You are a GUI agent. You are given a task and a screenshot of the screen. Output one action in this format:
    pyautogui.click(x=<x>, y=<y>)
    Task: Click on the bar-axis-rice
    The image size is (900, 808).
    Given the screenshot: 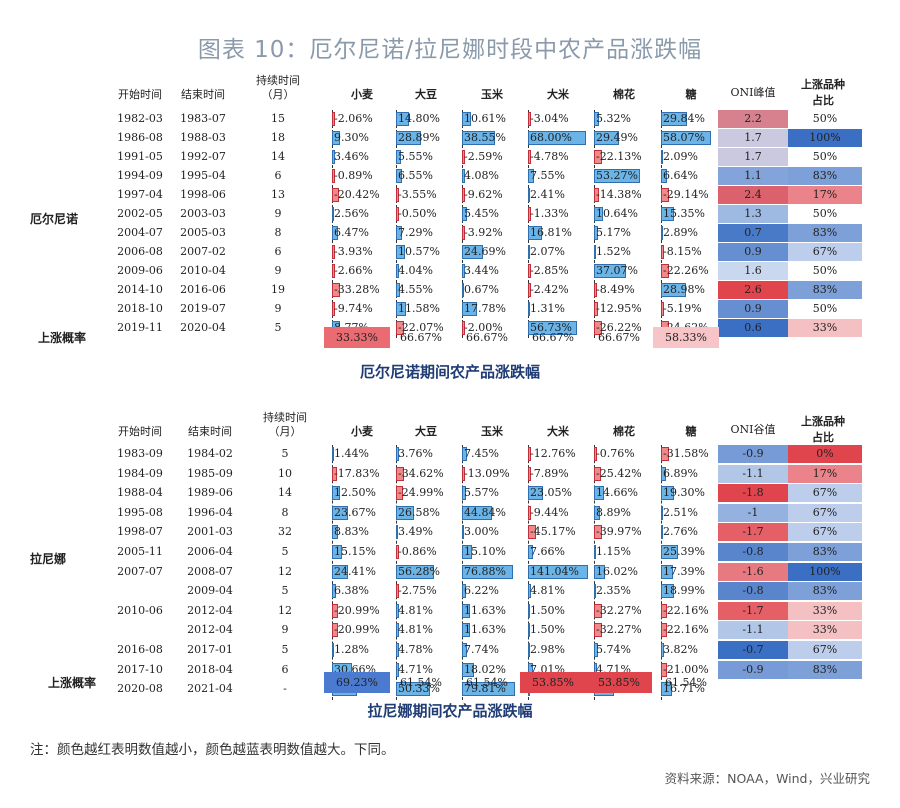 What is the action you would take?
    pyautogui.click(x=528, y=224)
    